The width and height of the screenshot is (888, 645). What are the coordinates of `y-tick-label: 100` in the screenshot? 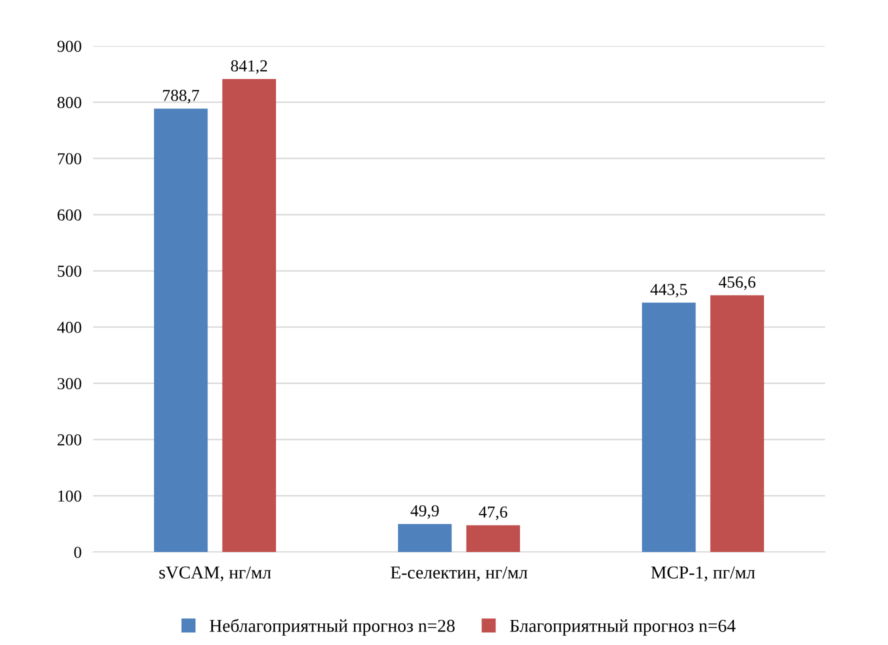 It's located at (70, 496).